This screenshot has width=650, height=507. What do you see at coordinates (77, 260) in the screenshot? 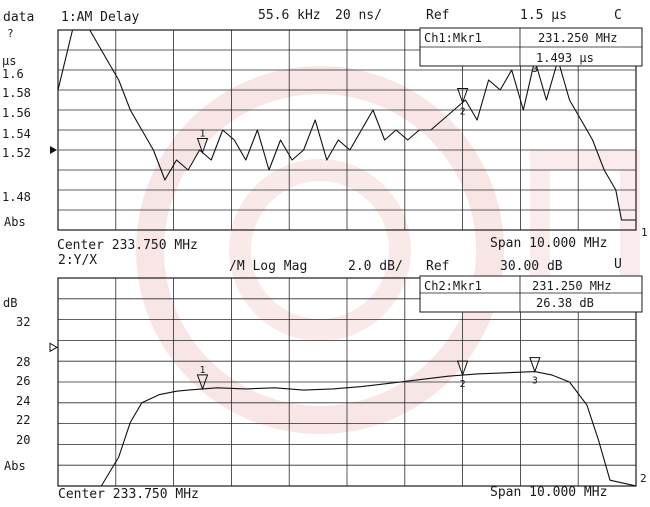
I see `ch2-channel-label: 2:Y/X` at bounding box center [77, 260].